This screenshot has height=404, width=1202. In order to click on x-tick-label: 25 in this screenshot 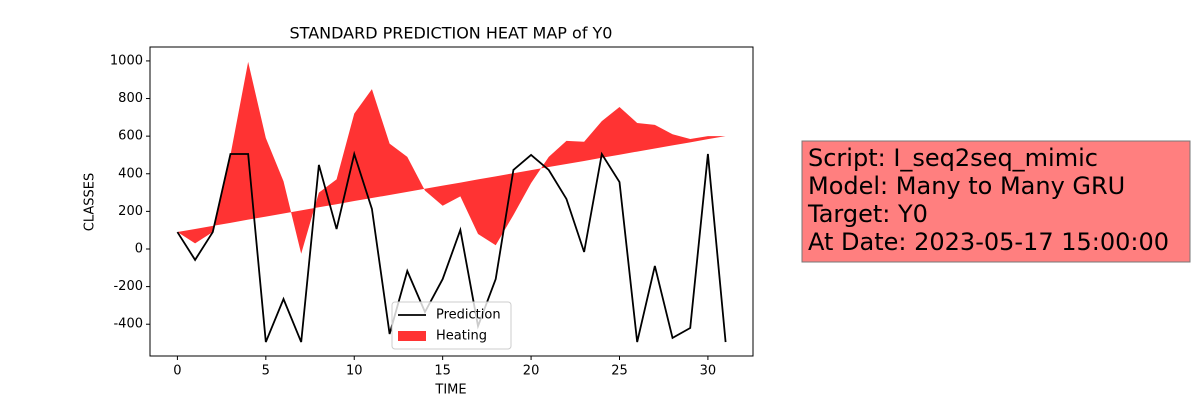, I will do `click(619, 371)`.